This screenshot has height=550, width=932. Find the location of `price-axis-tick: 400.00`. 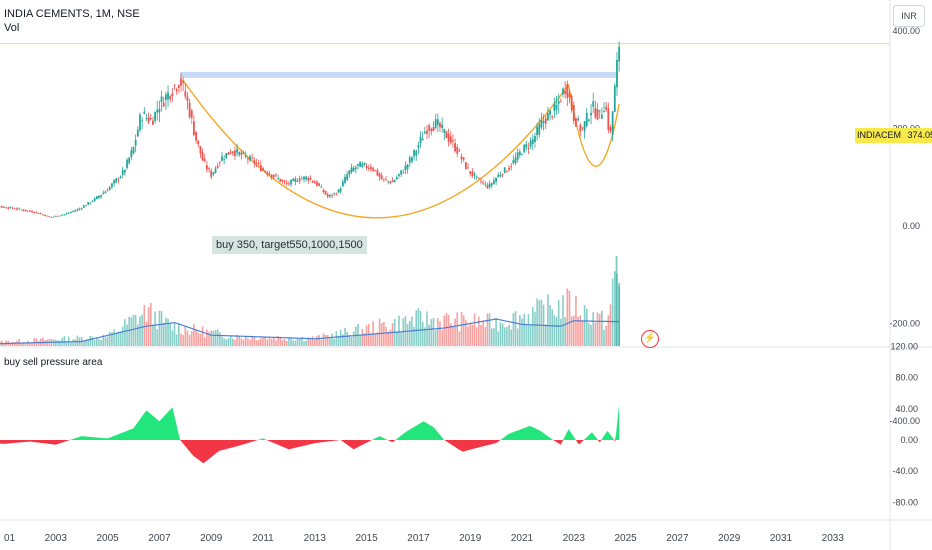

price-axis-tick: 400.00 is located at coordinates (906, 31).